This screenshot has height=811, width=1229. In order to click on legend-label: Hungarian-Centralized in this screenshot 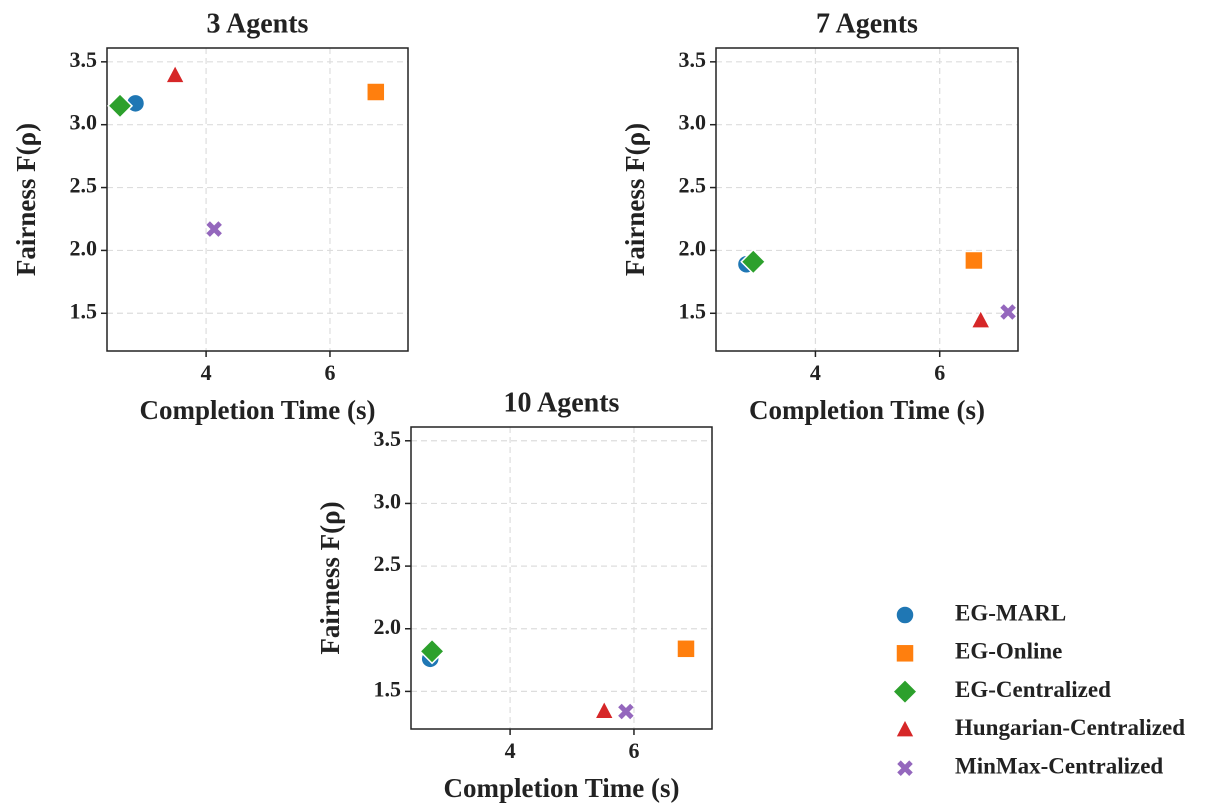, I will do `click(1070, 727)`.